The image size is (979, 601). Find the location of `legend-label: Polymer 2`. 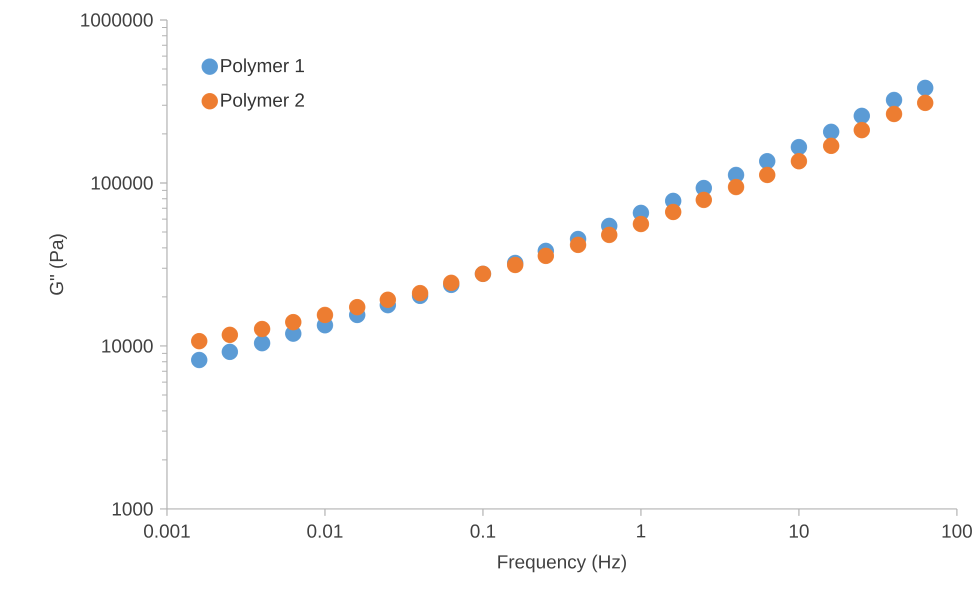

legend-label: Polymer 2 is located at coordinates (262, 101).